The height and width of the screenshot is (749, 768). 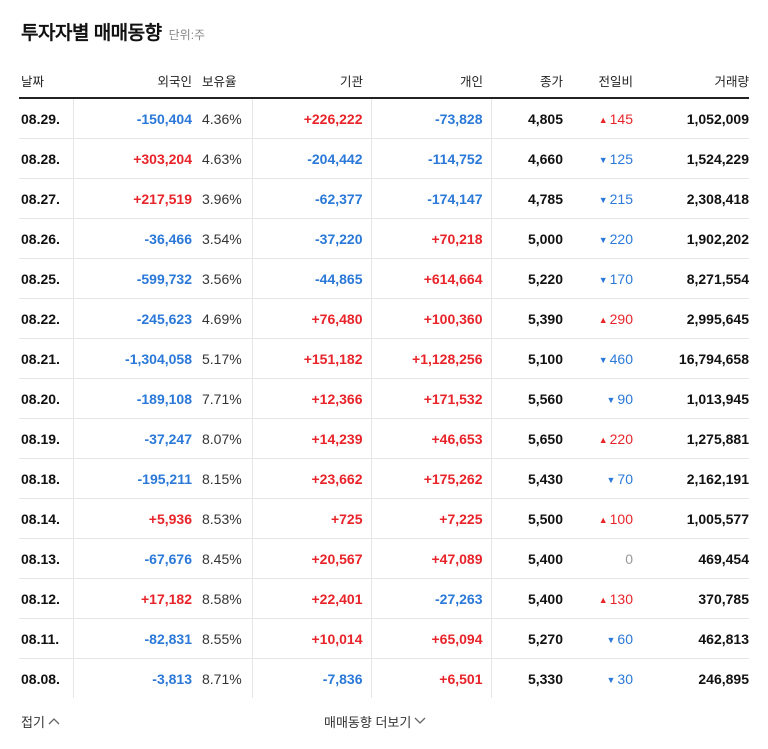 What do you see at coordinates (695, 478) in the screenshot?
I see `cell-volume: 2,162,191` at bounding box center [695, 478].